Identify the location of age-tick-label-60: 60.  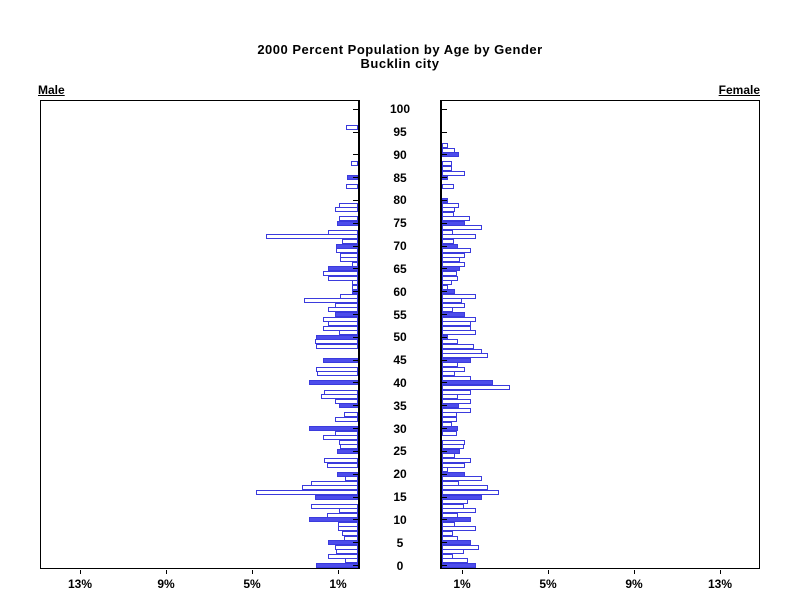
(400, 291).